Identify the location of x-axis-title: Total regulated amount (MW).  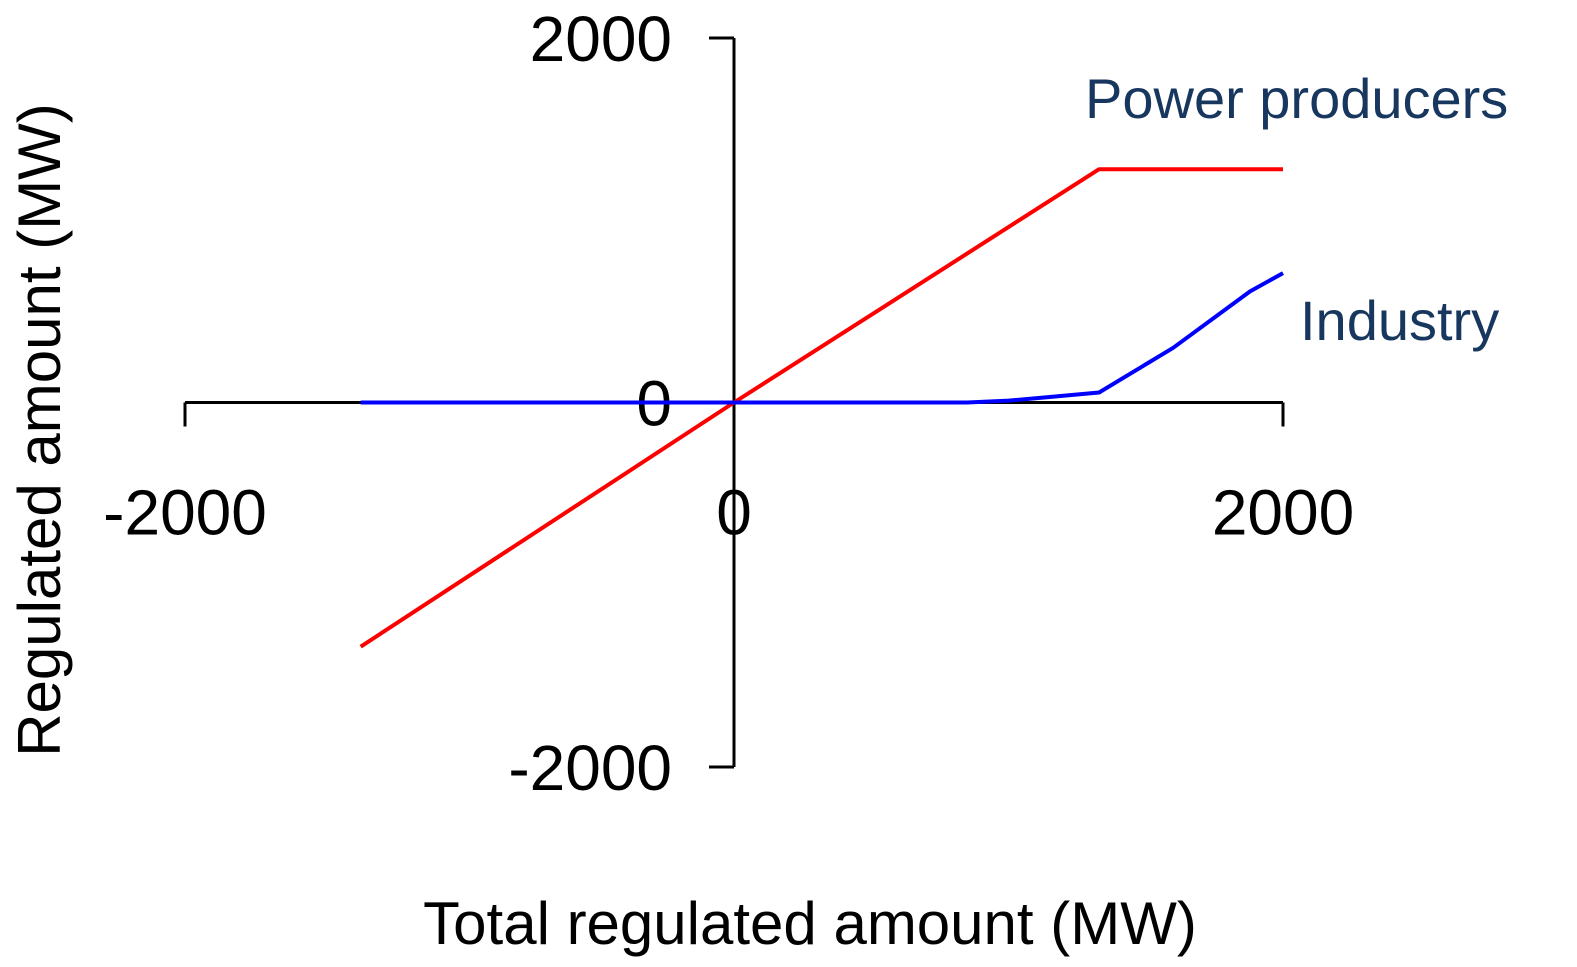
(810, 923).